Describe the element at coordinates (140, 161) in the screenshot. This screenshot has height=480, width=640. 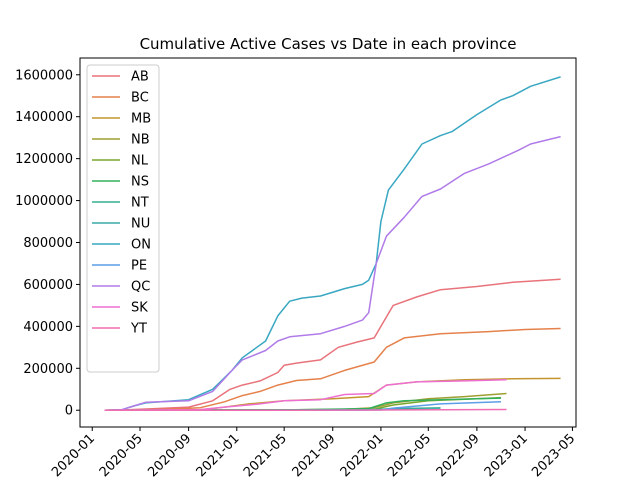
I see `legend-label-nl: NL` at that location.